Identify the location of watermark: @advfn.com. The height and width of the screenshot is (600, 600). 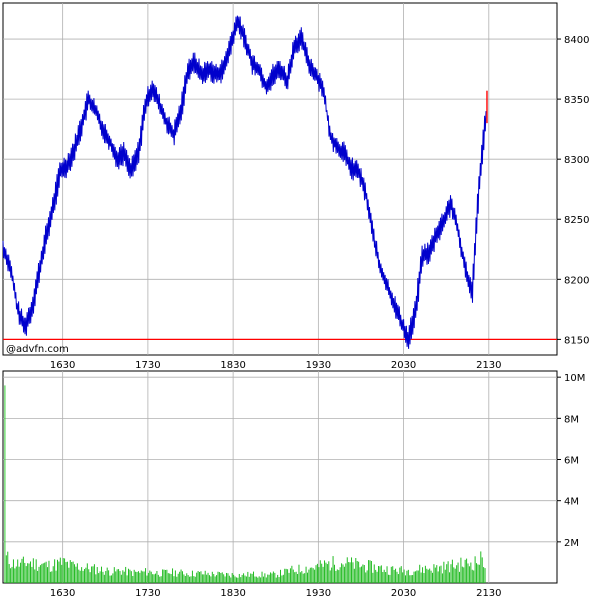
(37, 349).